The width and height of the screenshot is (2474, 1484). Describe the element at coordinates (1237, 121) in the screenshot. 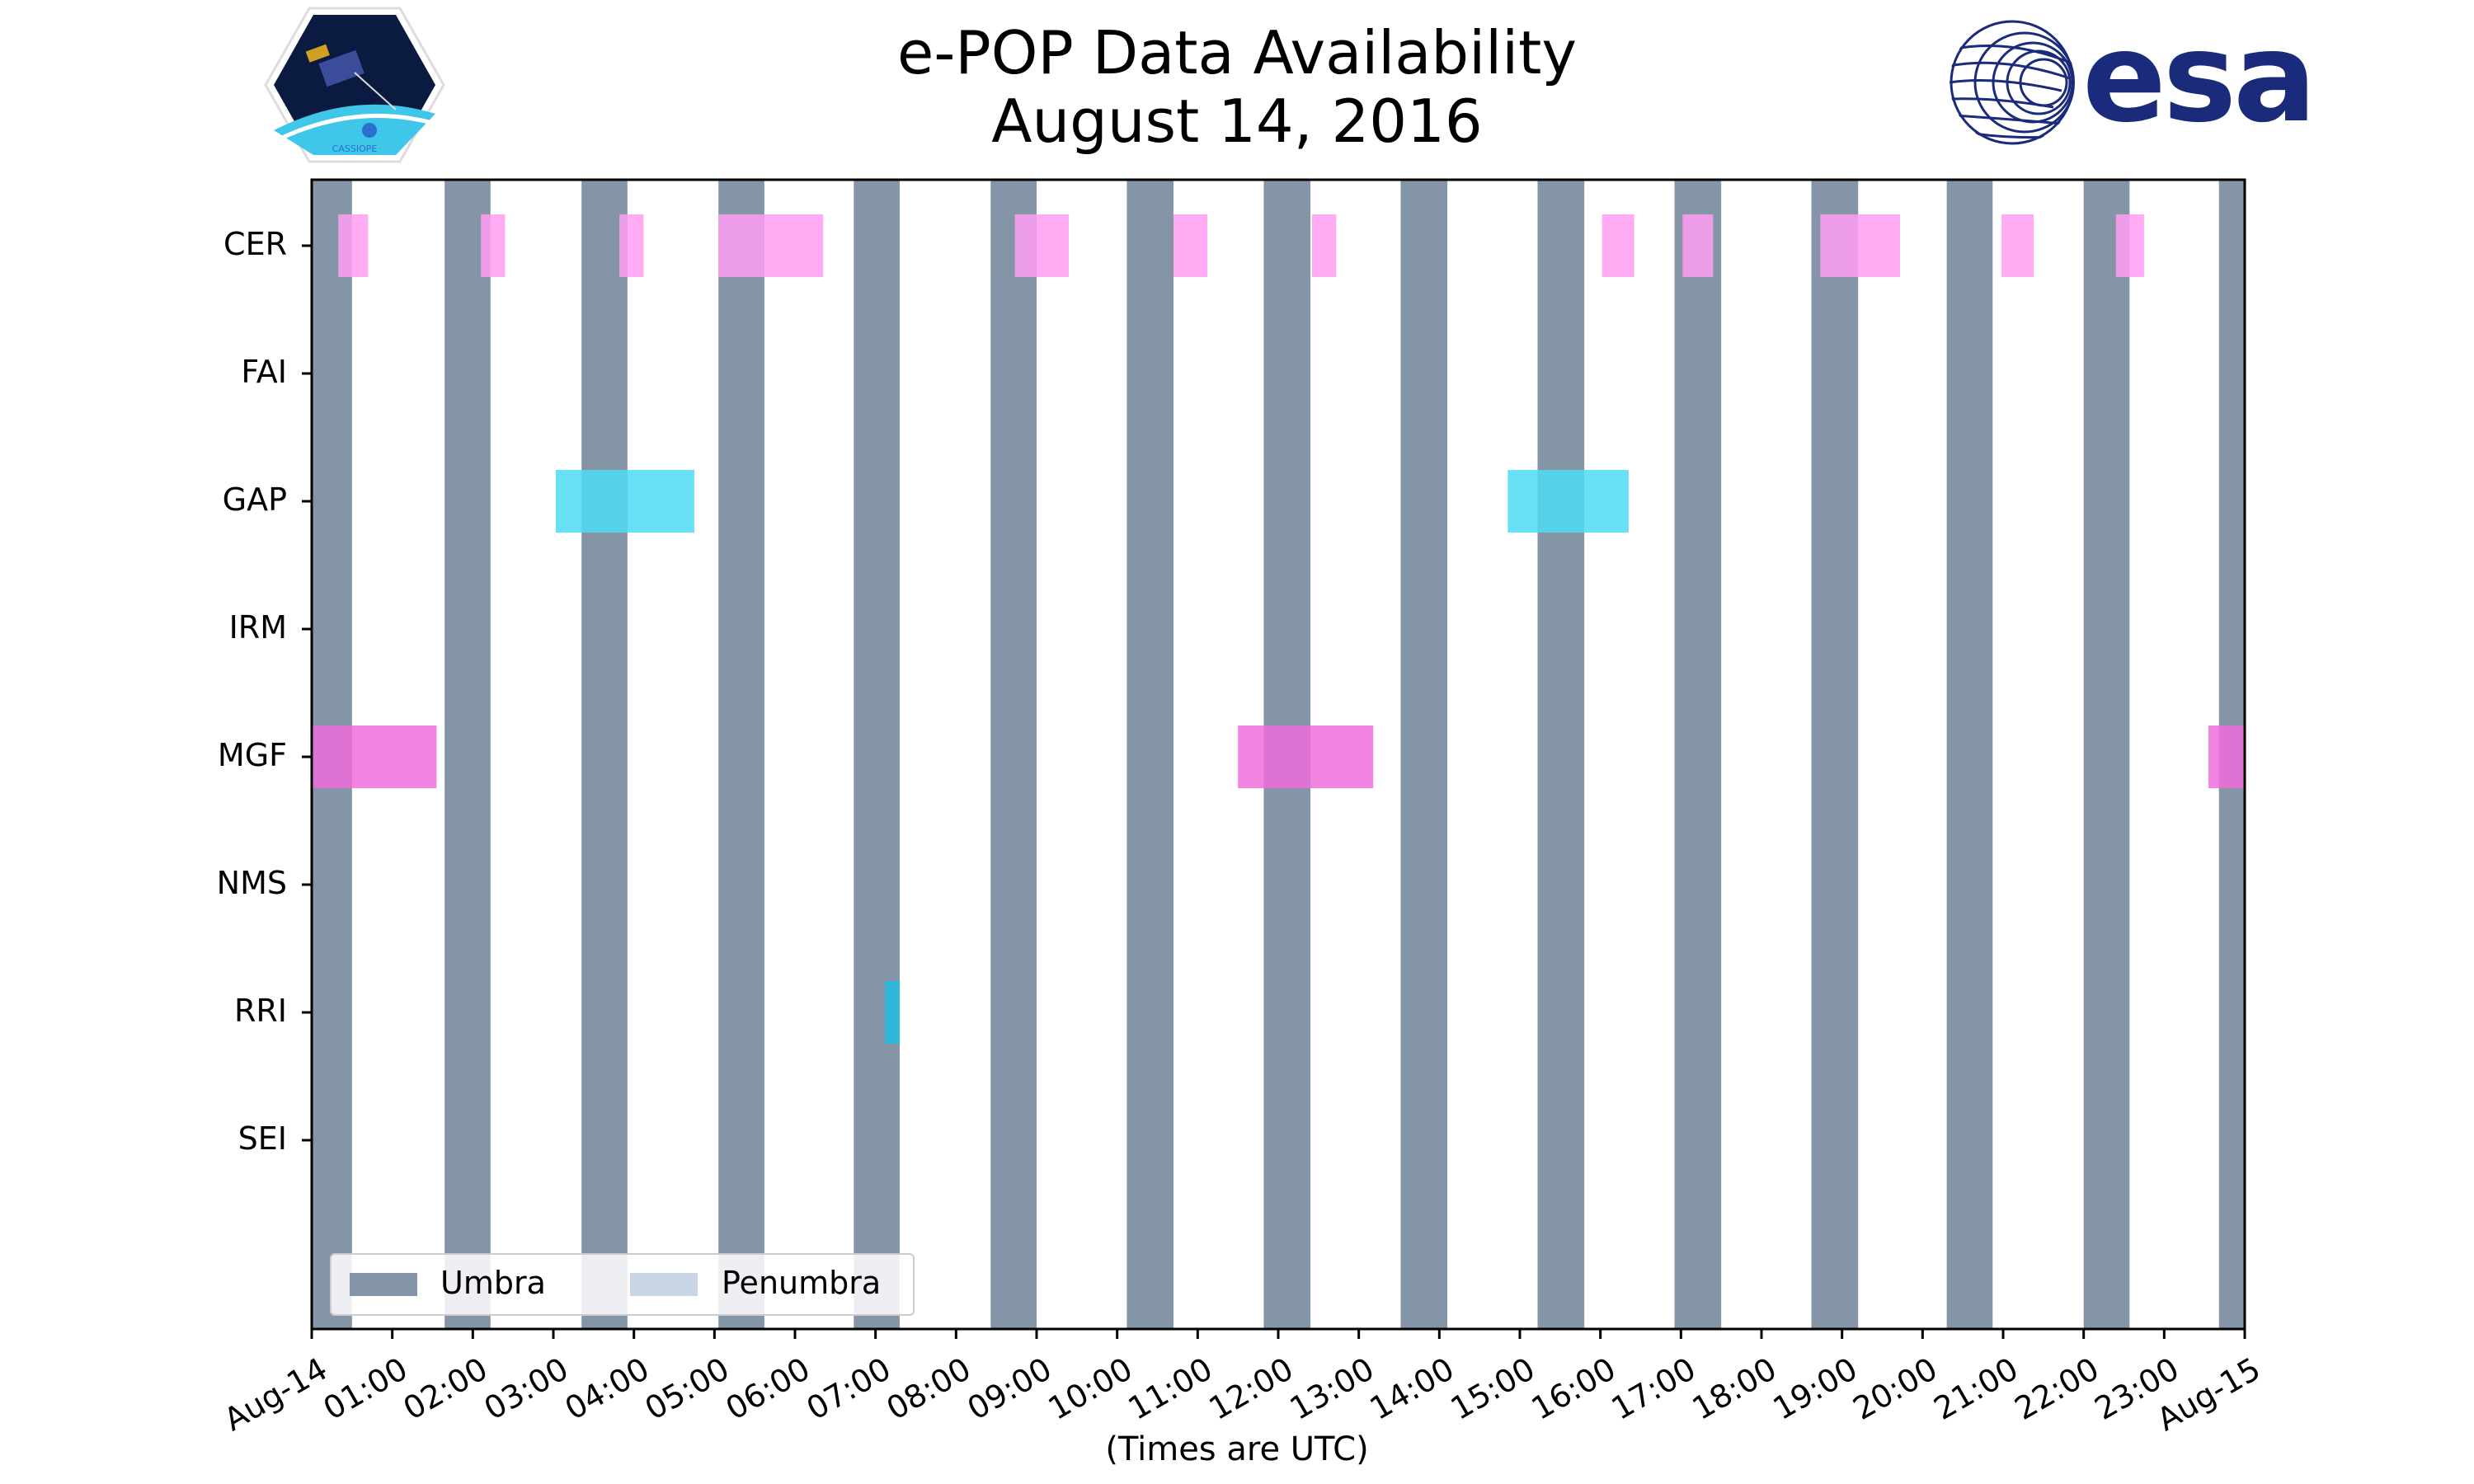

I see `chart-title-line-2: August 14, 2016` at that location.